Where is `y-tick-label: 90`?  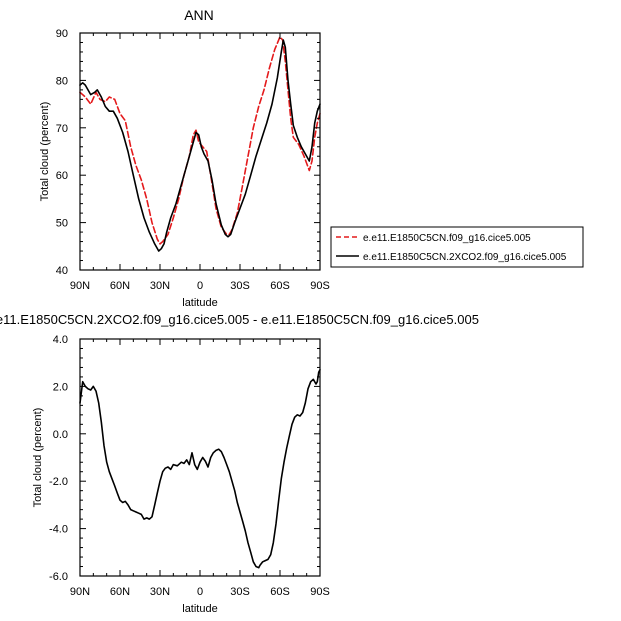
y-tick-label: 90 is located at coordinates (62, 34).